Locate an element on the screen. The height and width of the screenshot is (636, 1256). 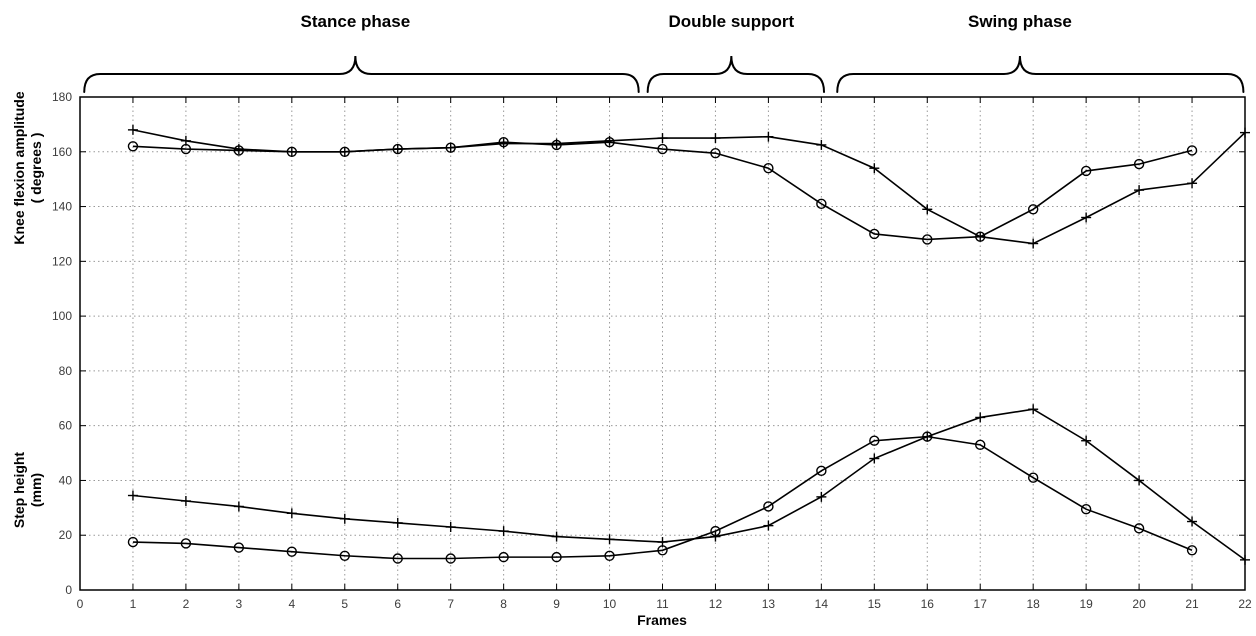
x-tick-label: 9 is located at coordinates (556, 604).